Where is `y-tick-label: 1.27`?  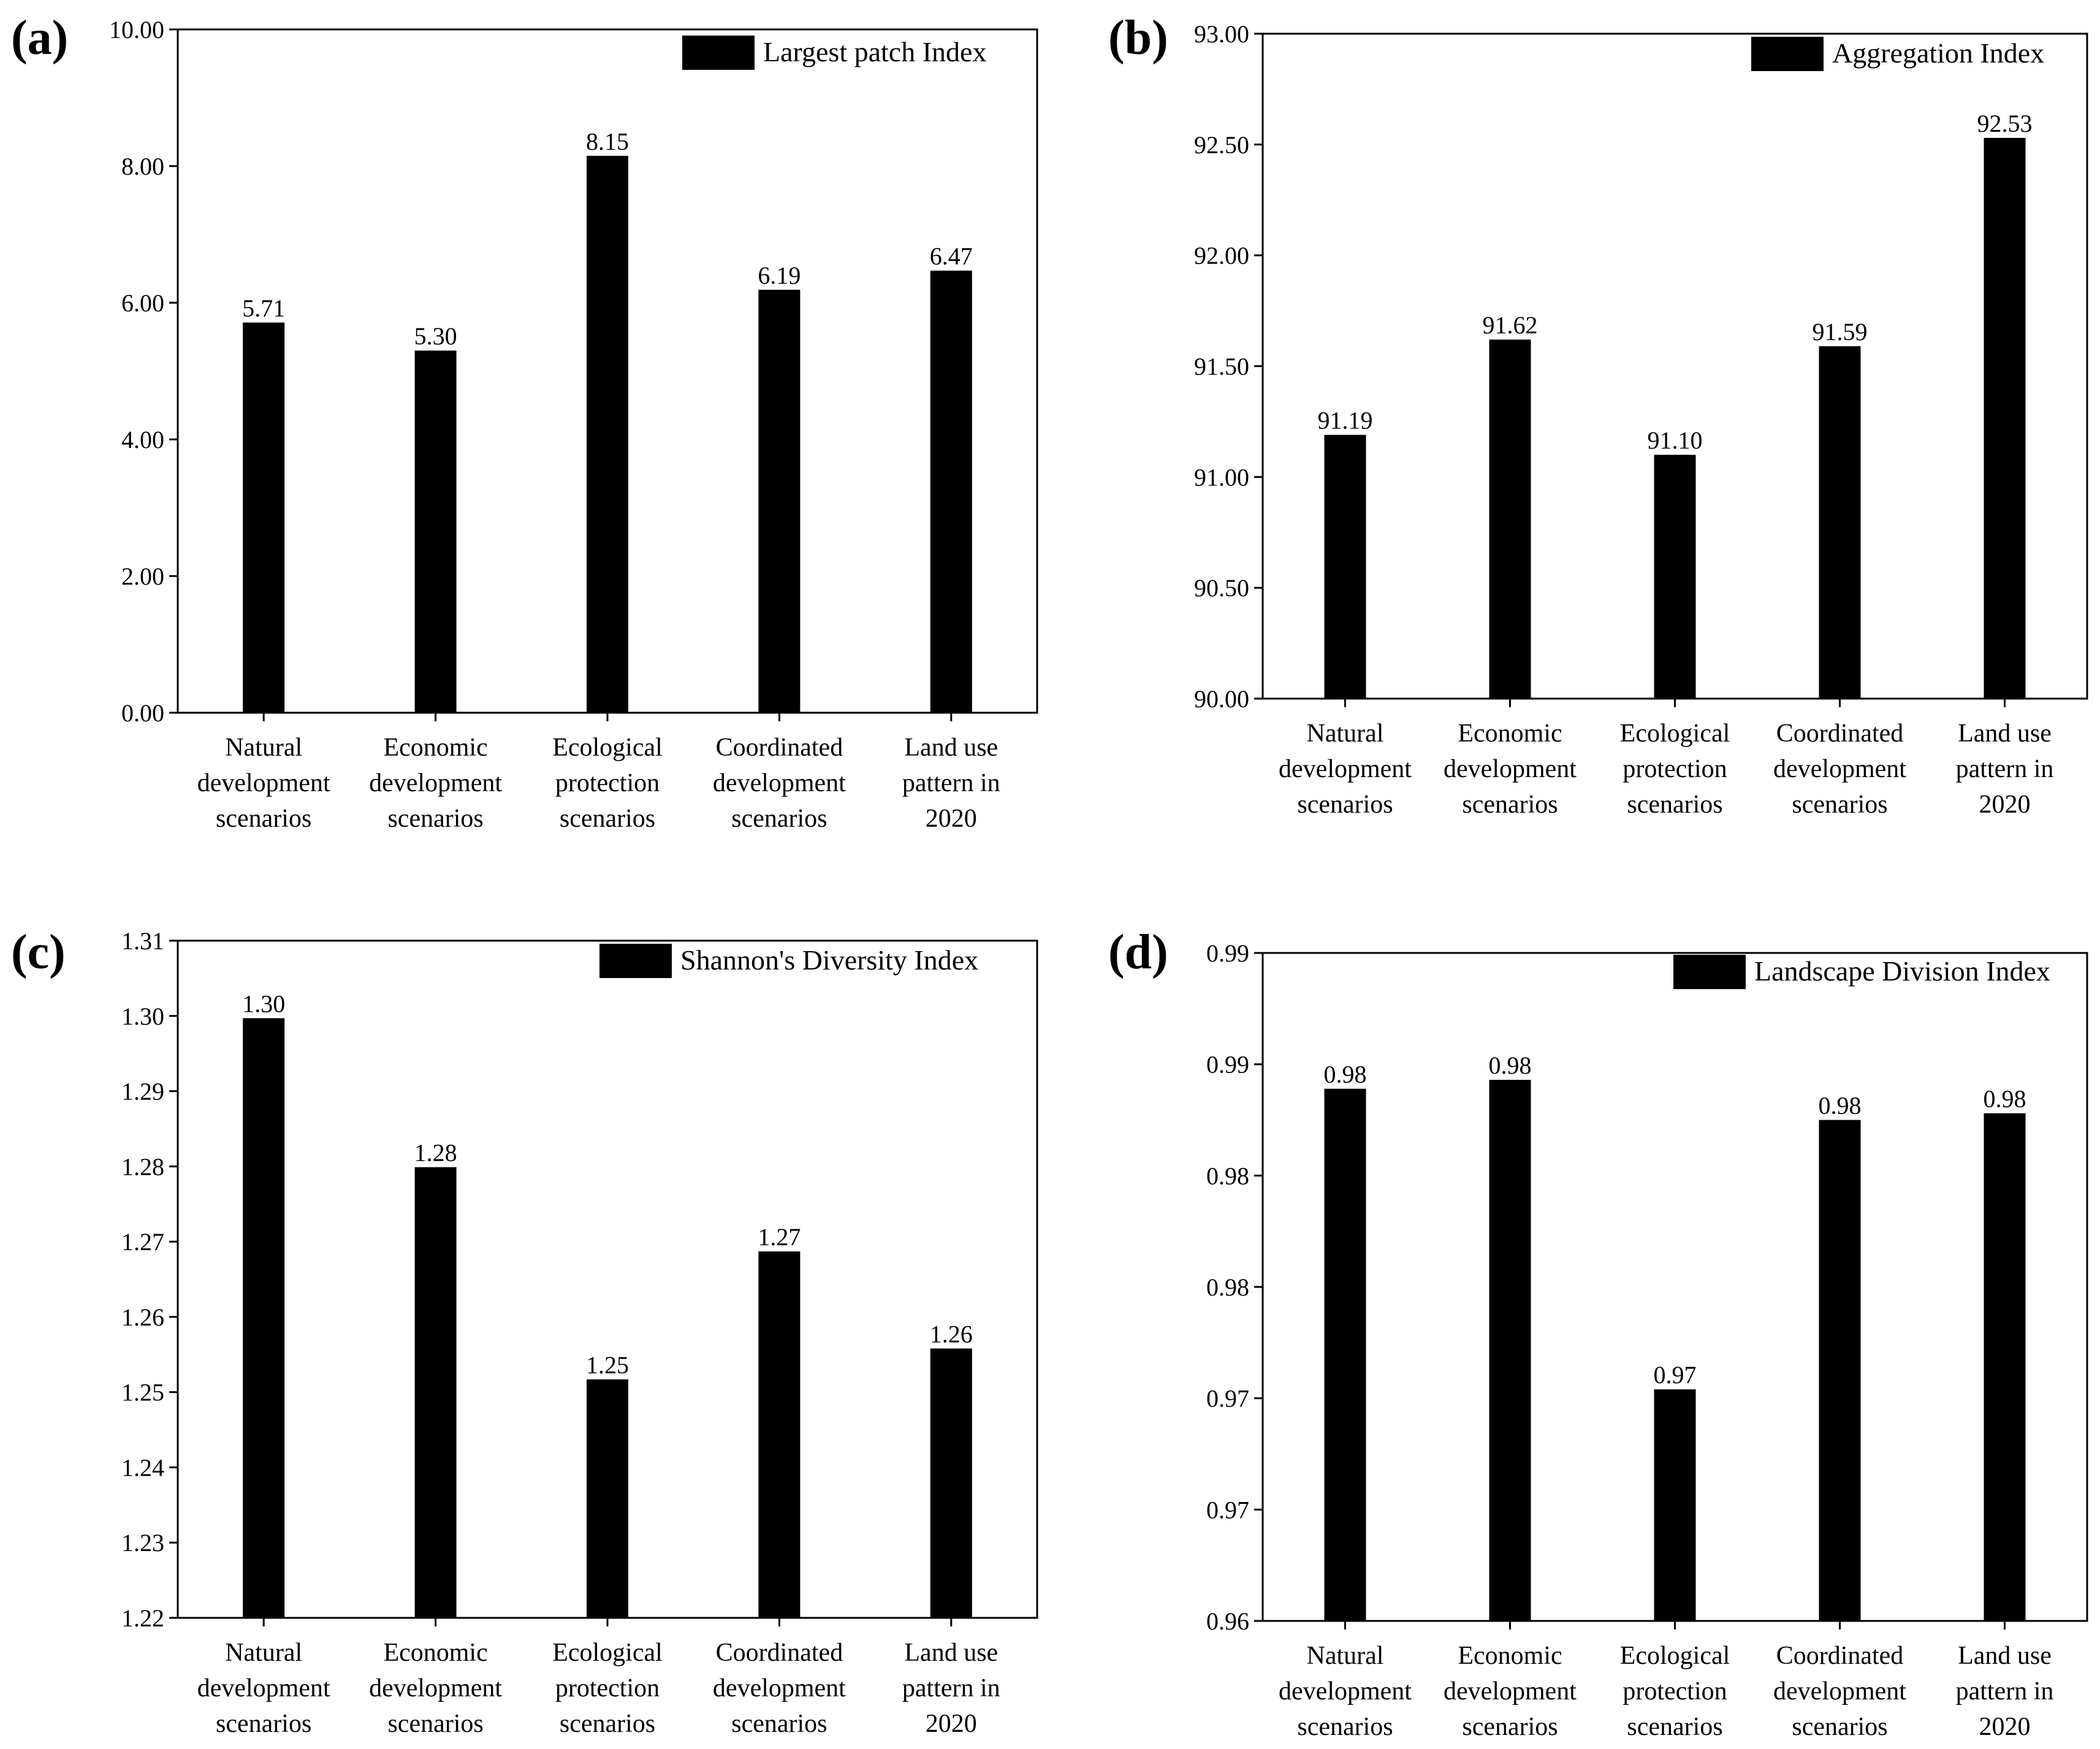 y-tick-label: 1.27 is located at coordinates (142, 1242).